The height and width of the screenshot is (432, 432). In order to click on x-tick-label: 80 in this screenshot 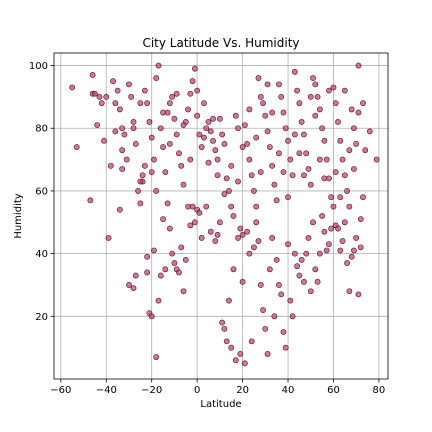, I will do `click(379, 390)`.